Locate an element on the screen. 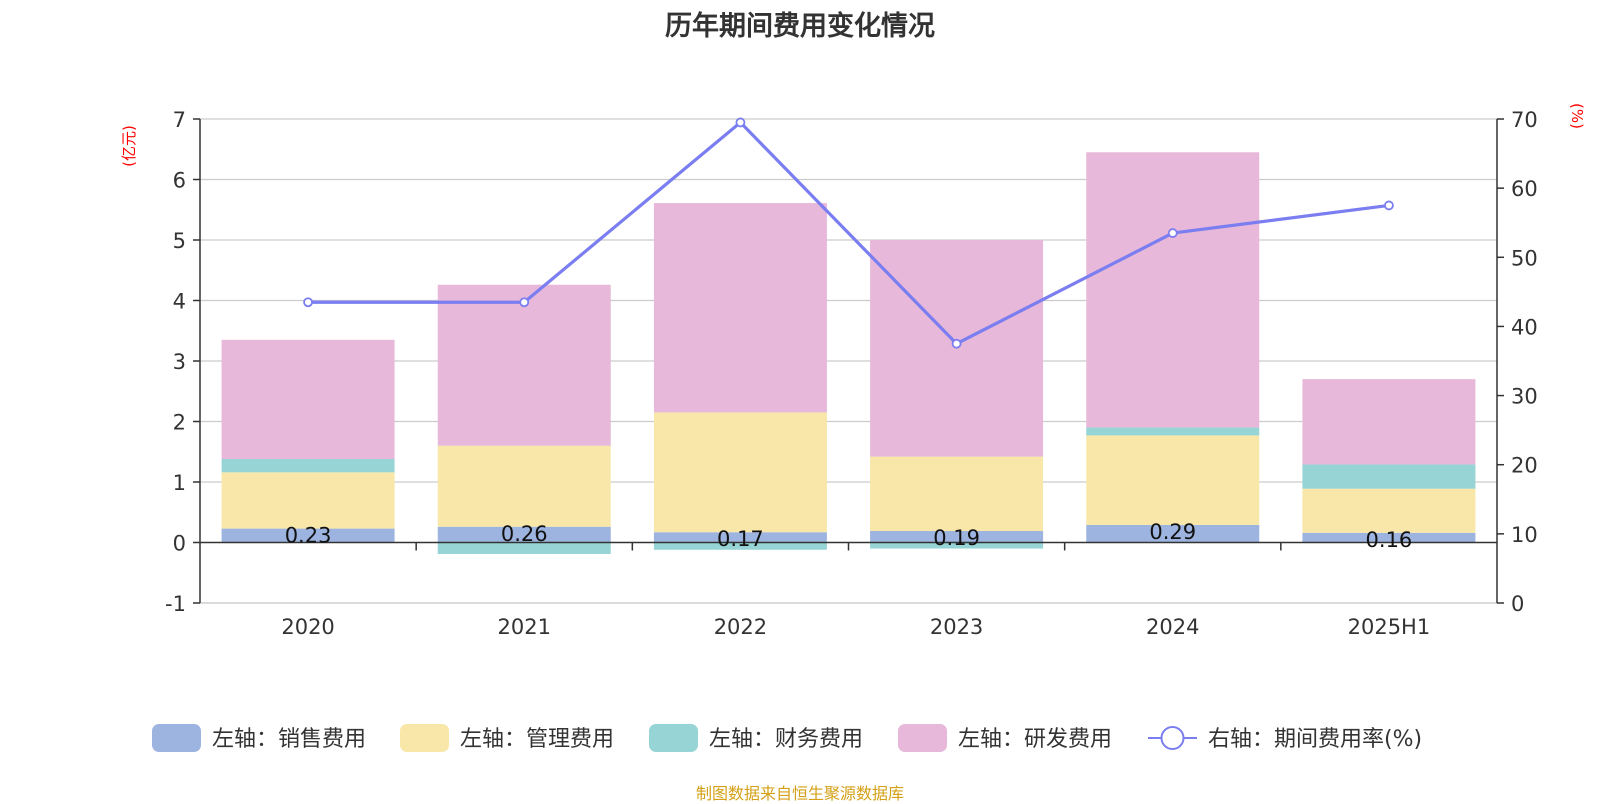 Image resolution: width=1600 pixels, height=804 pixels. legend: 左轴：销售费用 左轴：管理费用 左轴：财务费用 左轴：研发费用 右轴：期间费用率(%) is located at coordinates (787, 738).